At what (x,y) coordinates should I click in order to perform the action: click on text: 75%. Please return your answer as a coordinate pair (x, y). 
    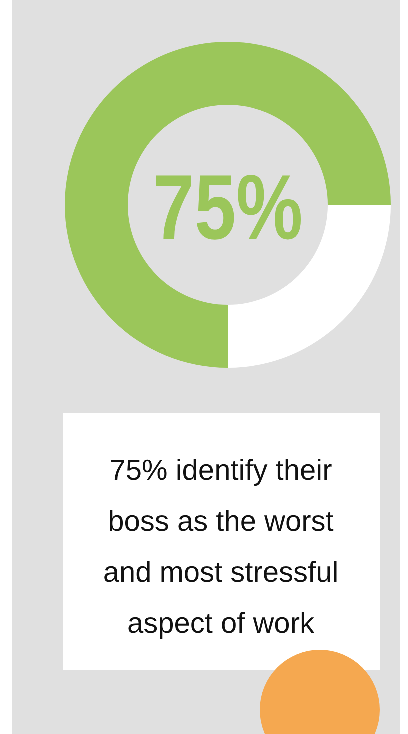
    Looking at the image, I should click on (245, 208).